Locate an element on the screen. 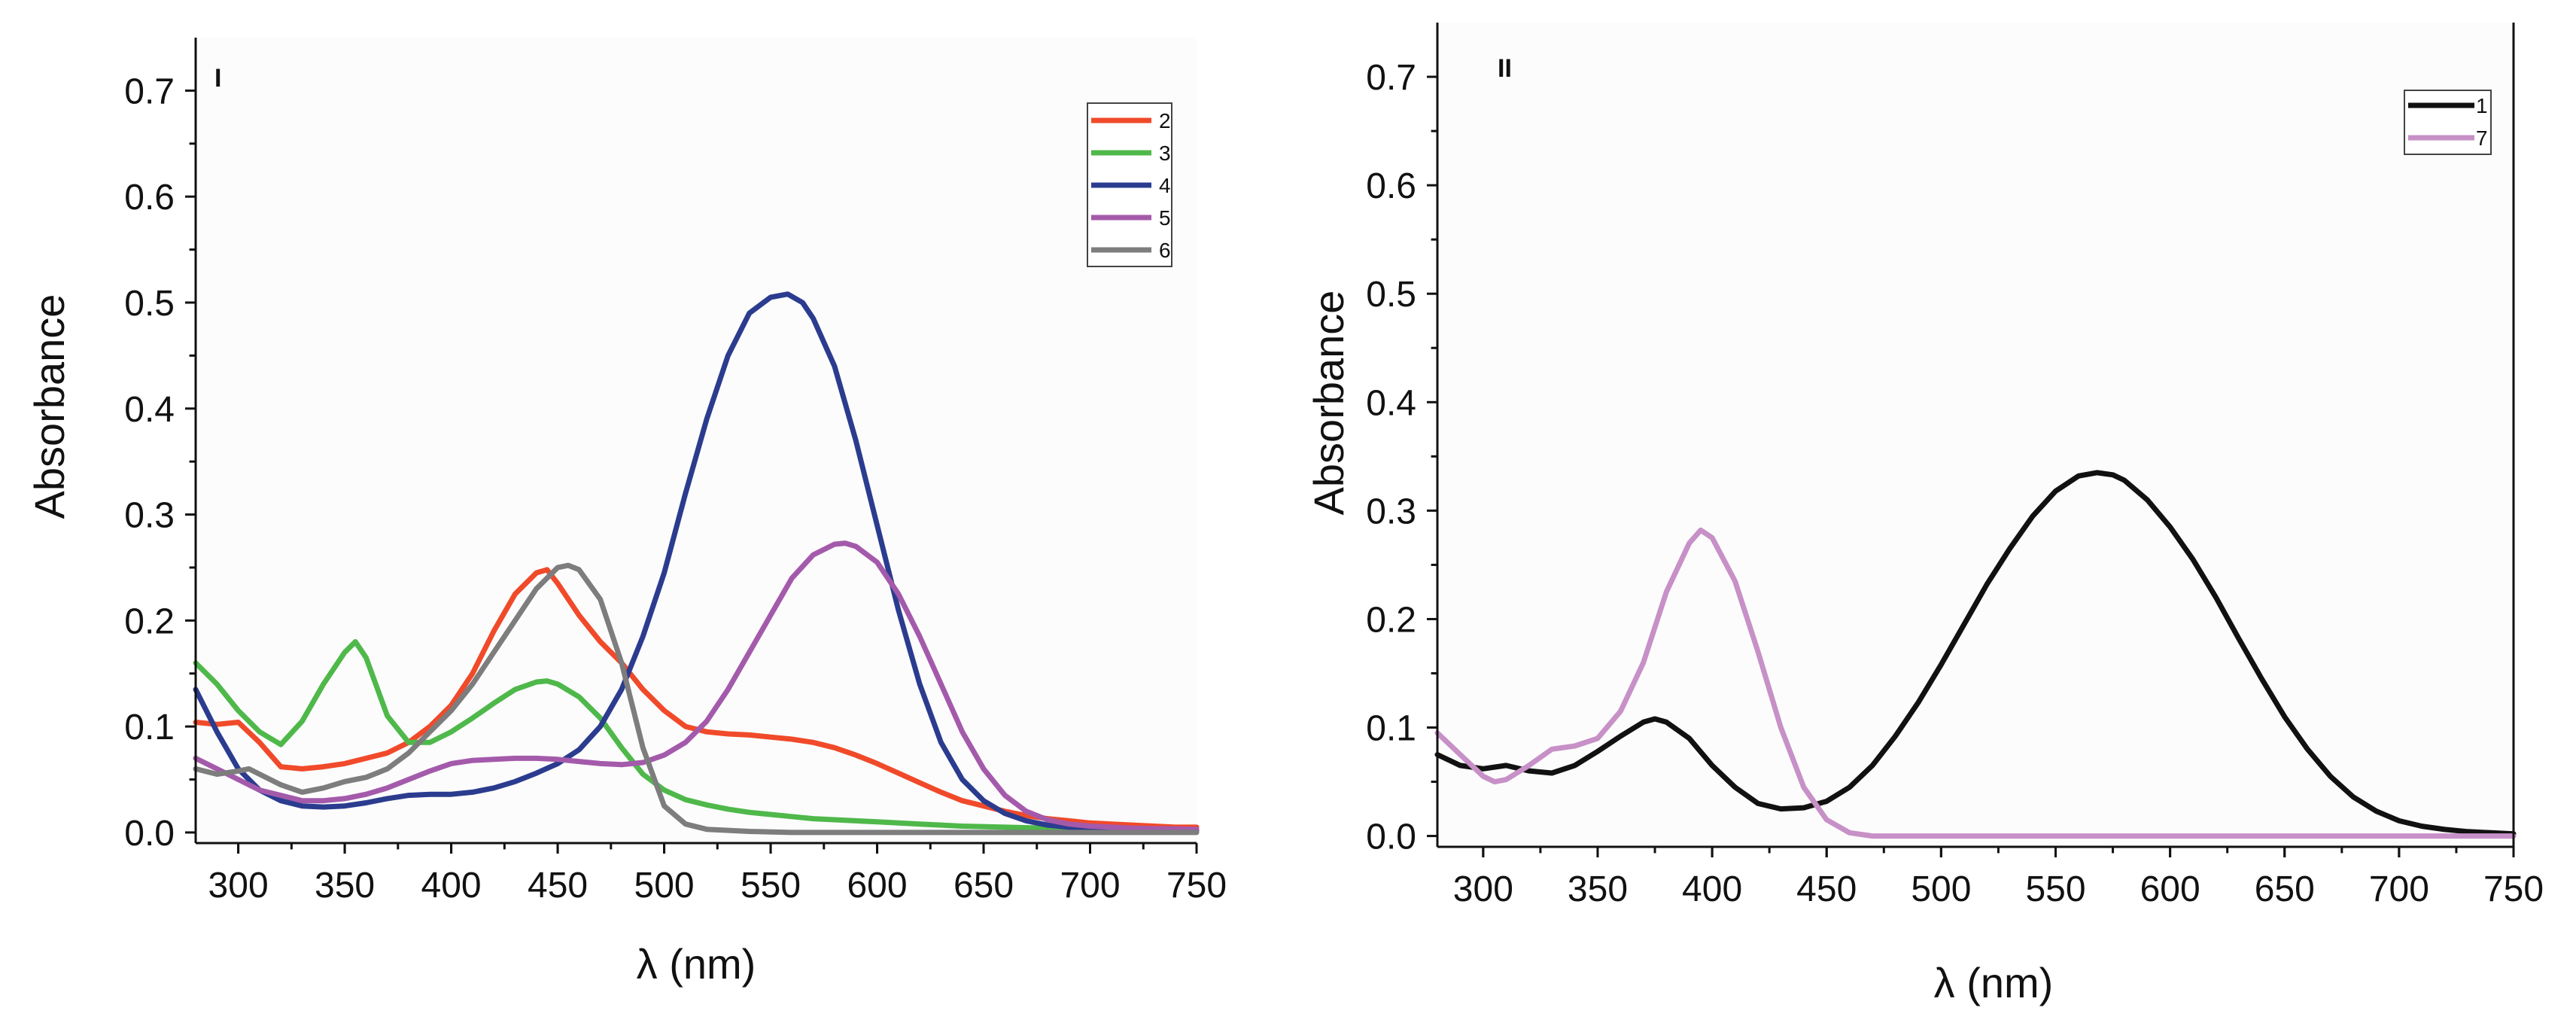  y-tick-label-I-4: 0.4 is located at coordinates (149, 410).